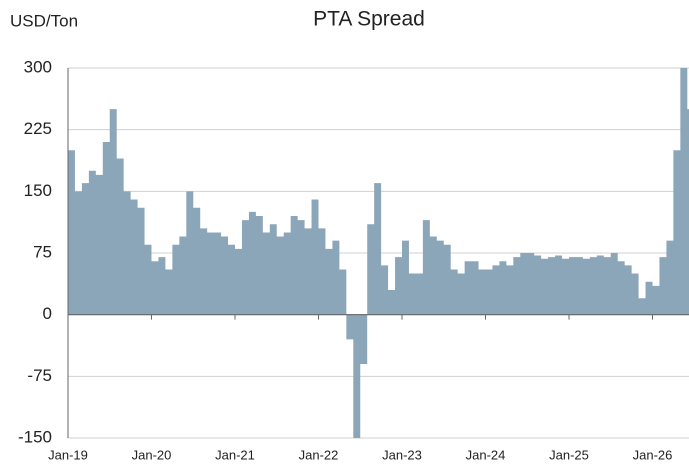 The image size is (689, 468). Describe the element at coordinates (486, 454) in the screenshot. I see `x-tick-label: Jan-24` at that location.